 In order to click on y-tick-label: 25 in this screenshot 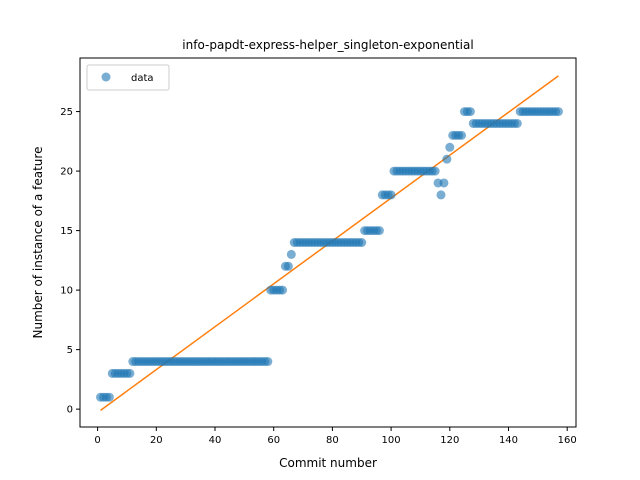, I will do `click(66, 112)`.